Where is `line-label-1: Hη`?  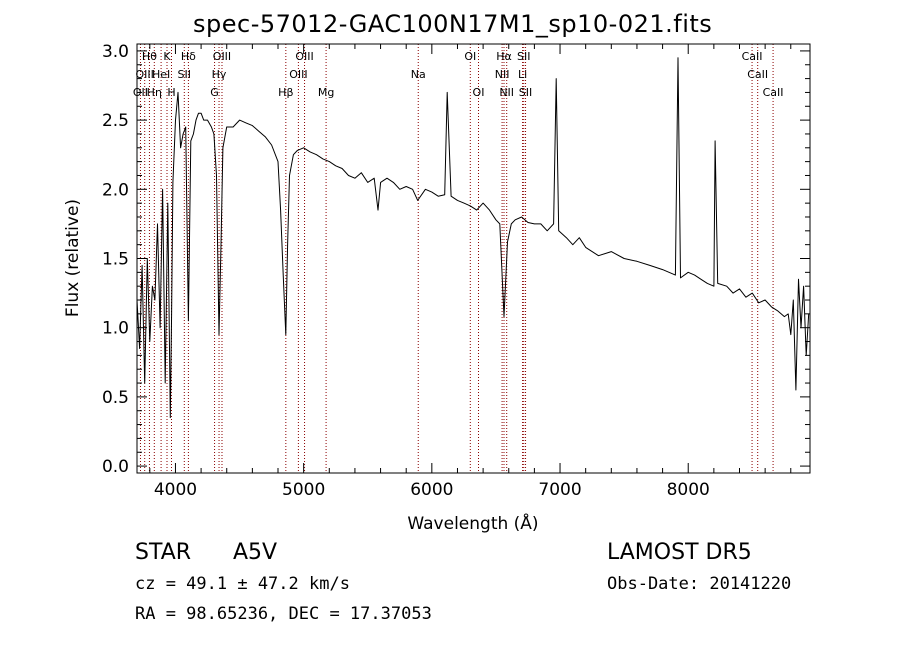 line-label-1: Hη is located at coordinates (154, 92).